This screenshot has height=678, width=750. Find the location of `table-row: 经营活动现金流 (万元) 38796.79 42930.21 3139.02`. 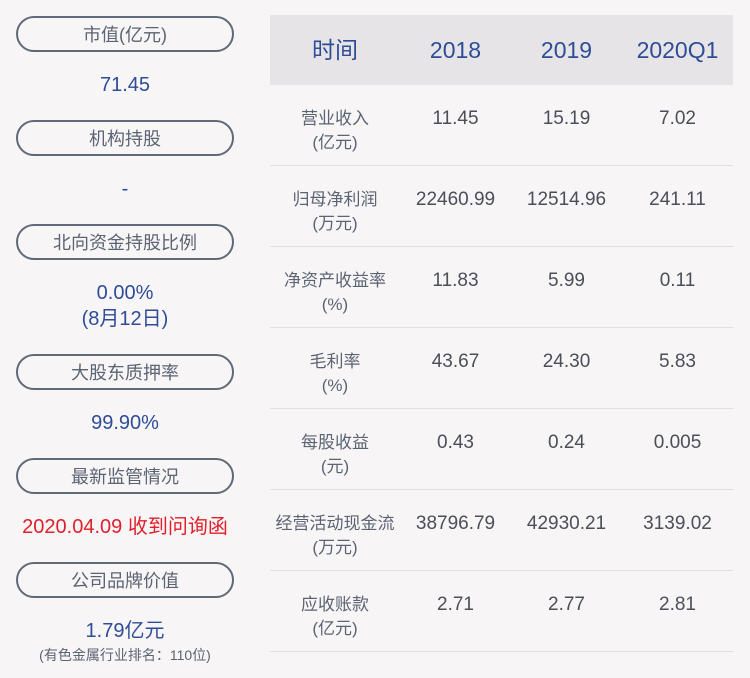

table-row: 经营活动现金流 (万元) 38796.79 42930.21 3139.02 is located at coordinates (501, 530).